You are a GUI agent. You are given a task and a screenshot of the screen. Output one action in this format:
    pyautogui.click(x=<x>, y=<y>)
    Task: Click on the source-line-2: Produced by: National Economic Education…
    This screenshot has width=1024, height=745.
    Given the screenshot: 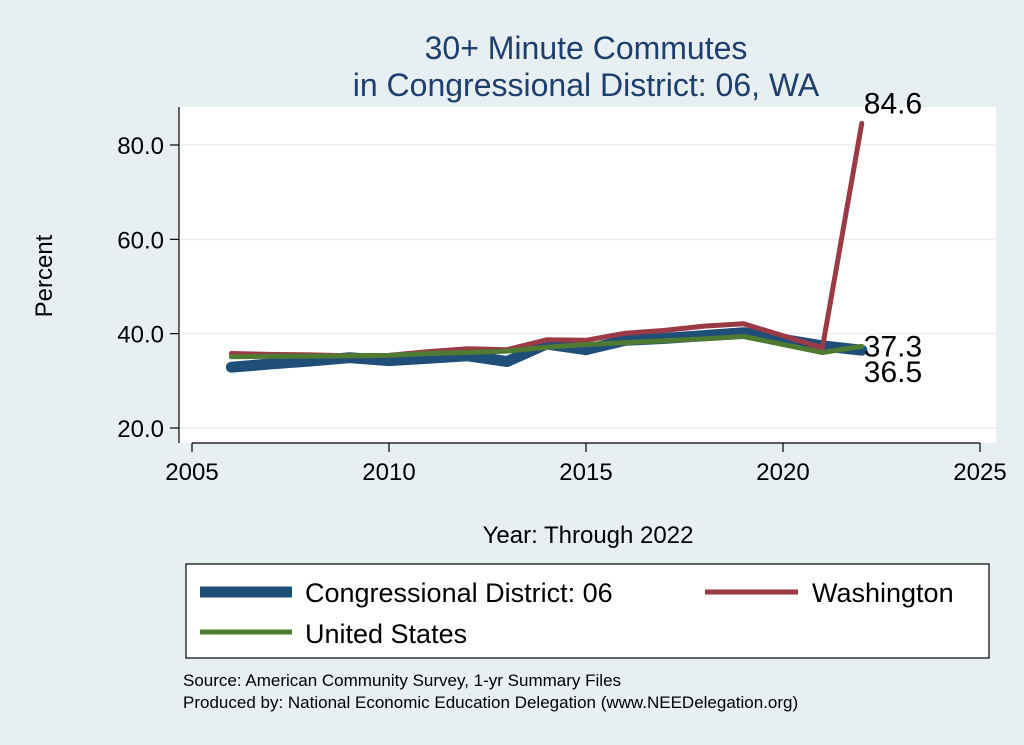 What is the action you would take?
    pyautogui.click(x=490, y=702)
    